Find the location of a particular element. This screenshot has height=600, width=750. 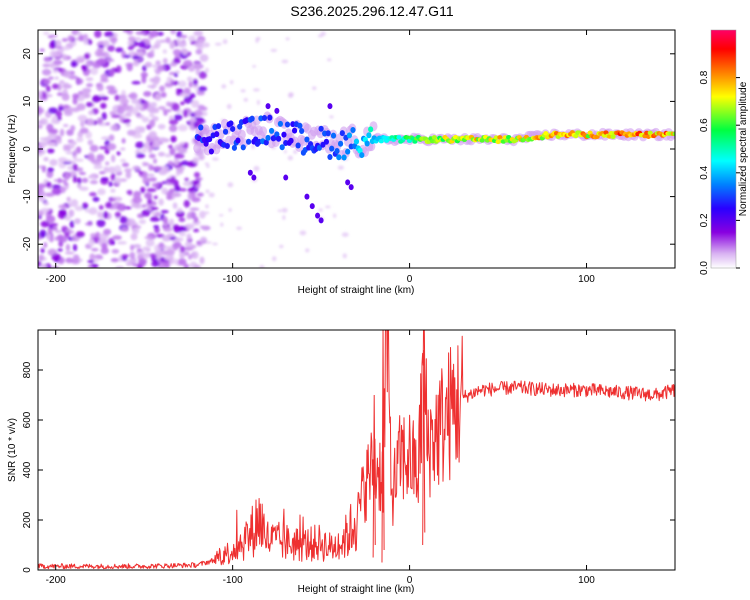

snr-x-label: Height of straight line (km) is located at coordinates (356, 589).